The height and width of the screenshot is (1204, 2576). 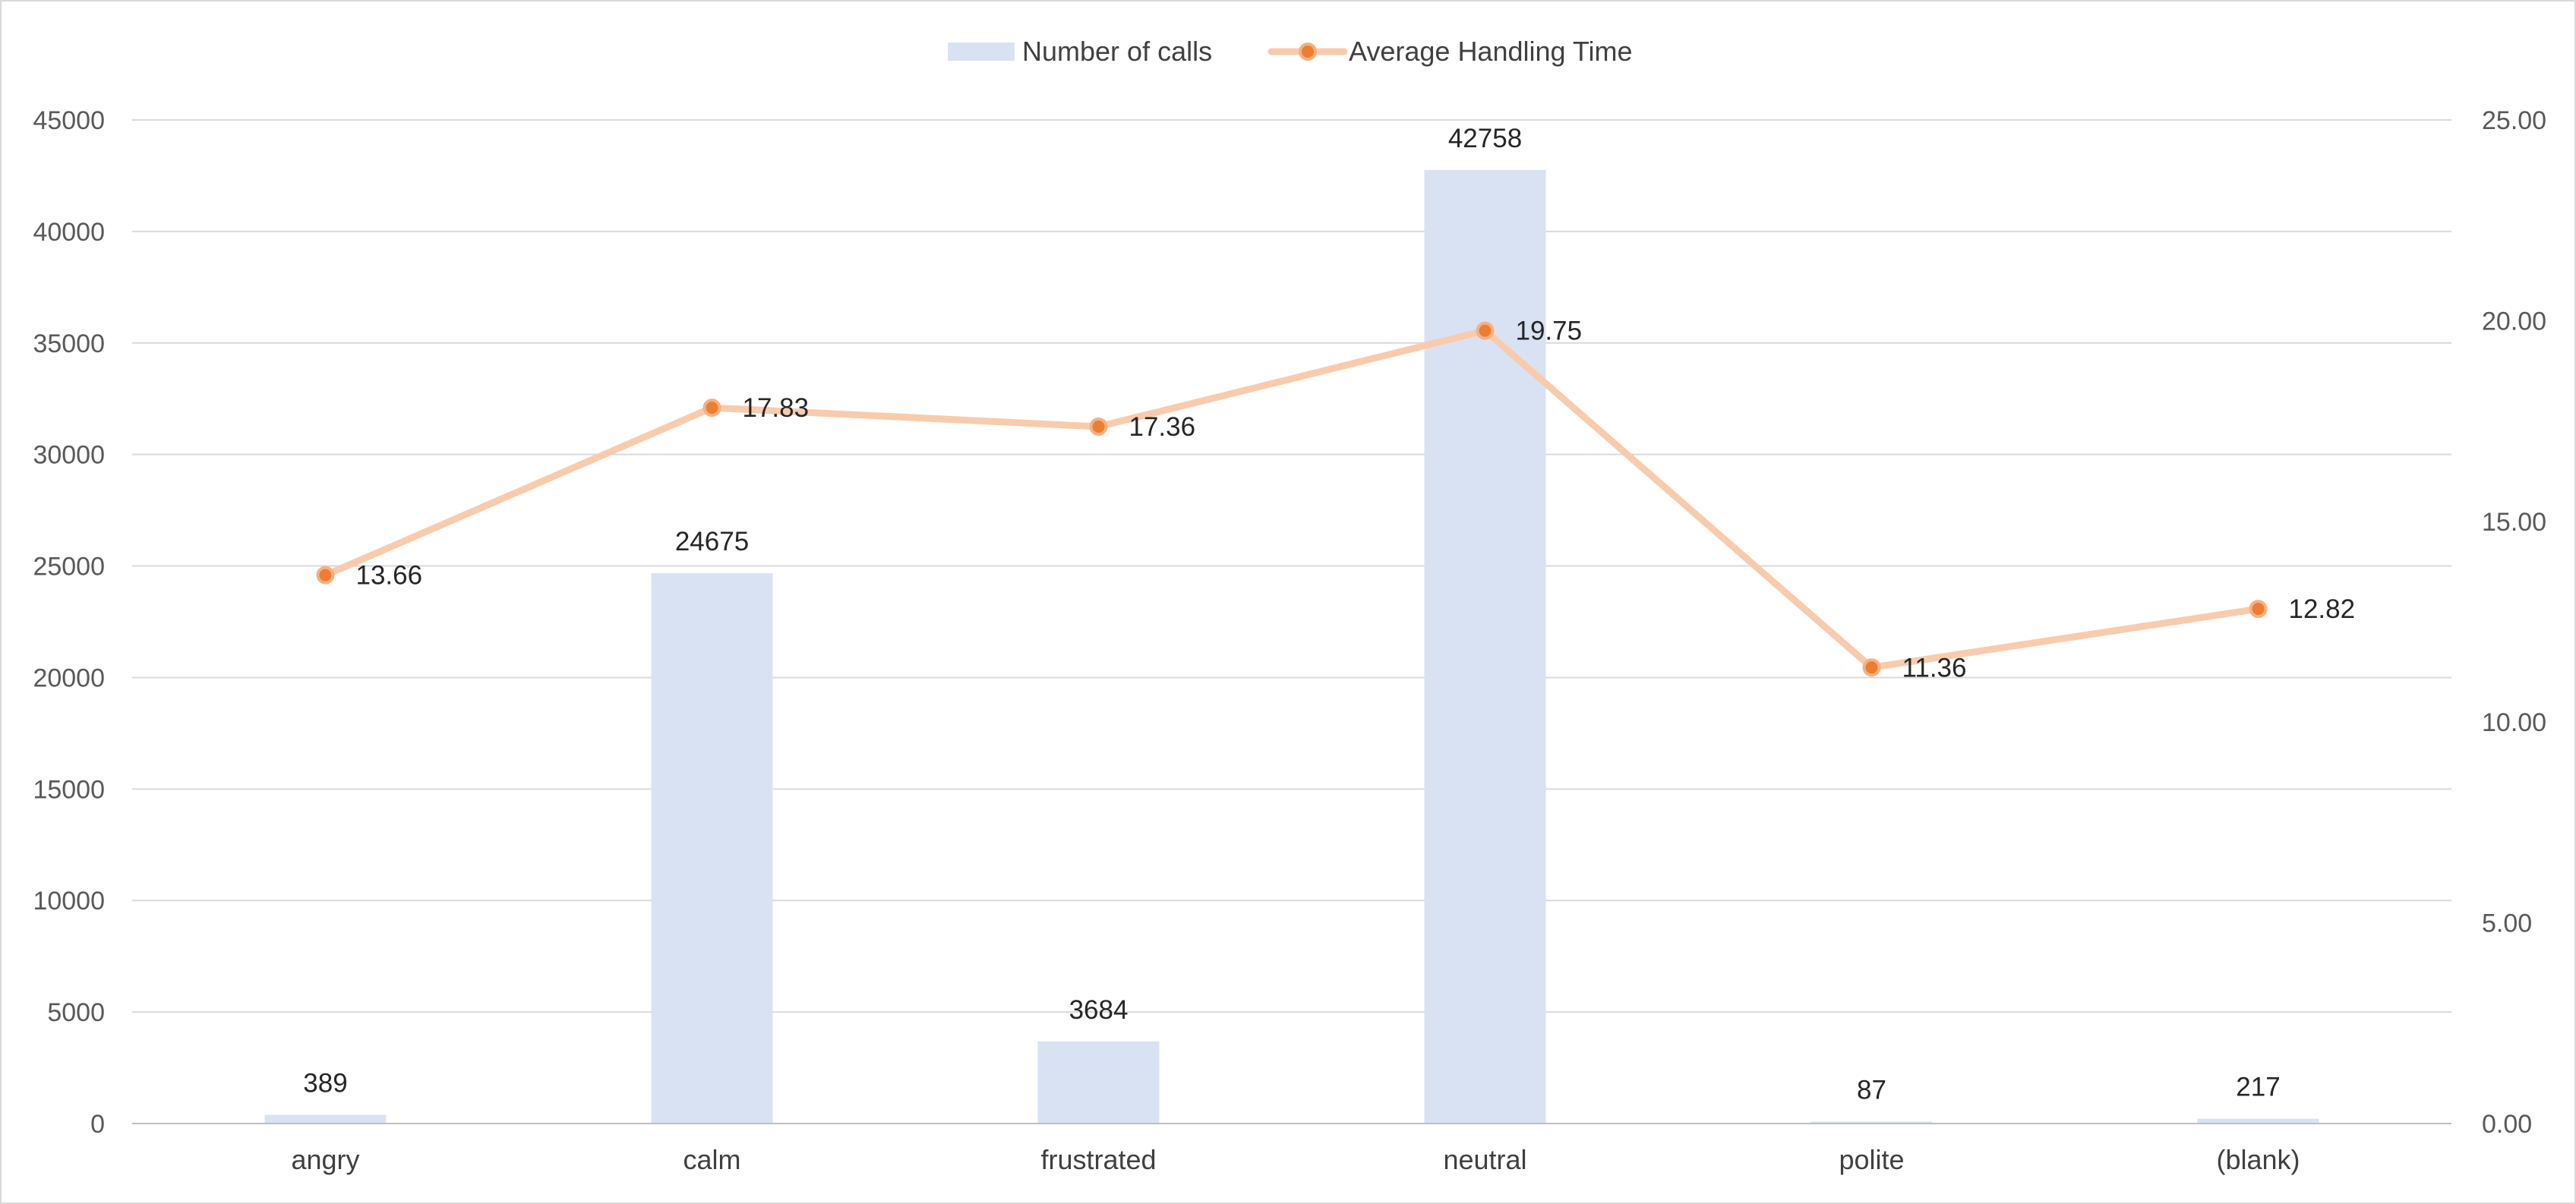 What do you see at coordinates (1099, 1010) in the screenshot?
I see `bar-value-label: 3684` at bounding box center [1099, 1010].